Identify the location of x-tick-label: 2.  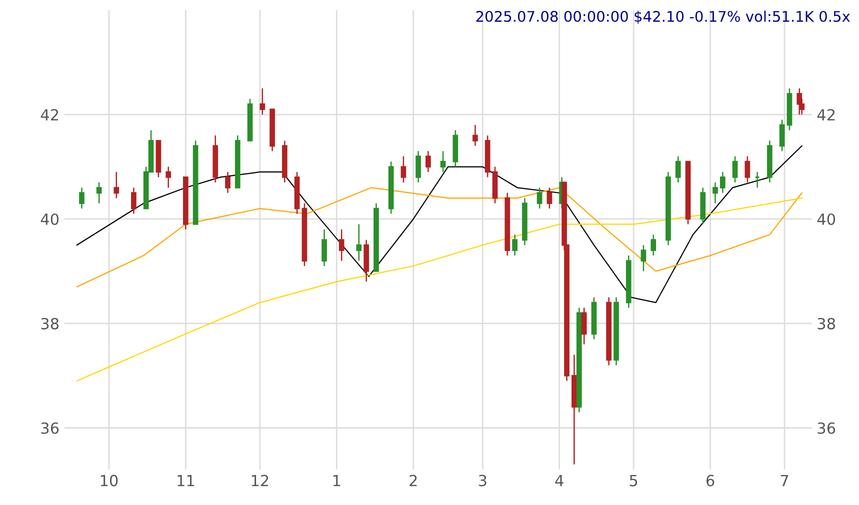
(413, 480).